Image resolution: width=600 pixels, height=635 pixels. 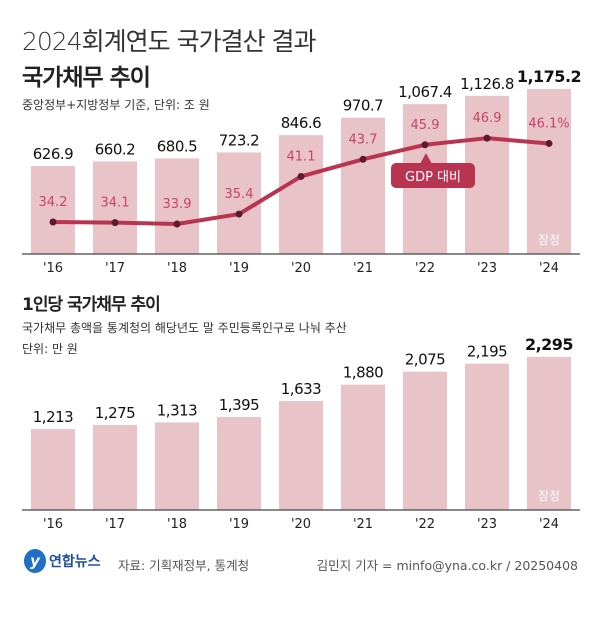 What do you see at coordinates (184, 565) in the screenshot?
I see `footer-source: 자료: 기획재정부, 통계청` at bounding box center [184, 565].